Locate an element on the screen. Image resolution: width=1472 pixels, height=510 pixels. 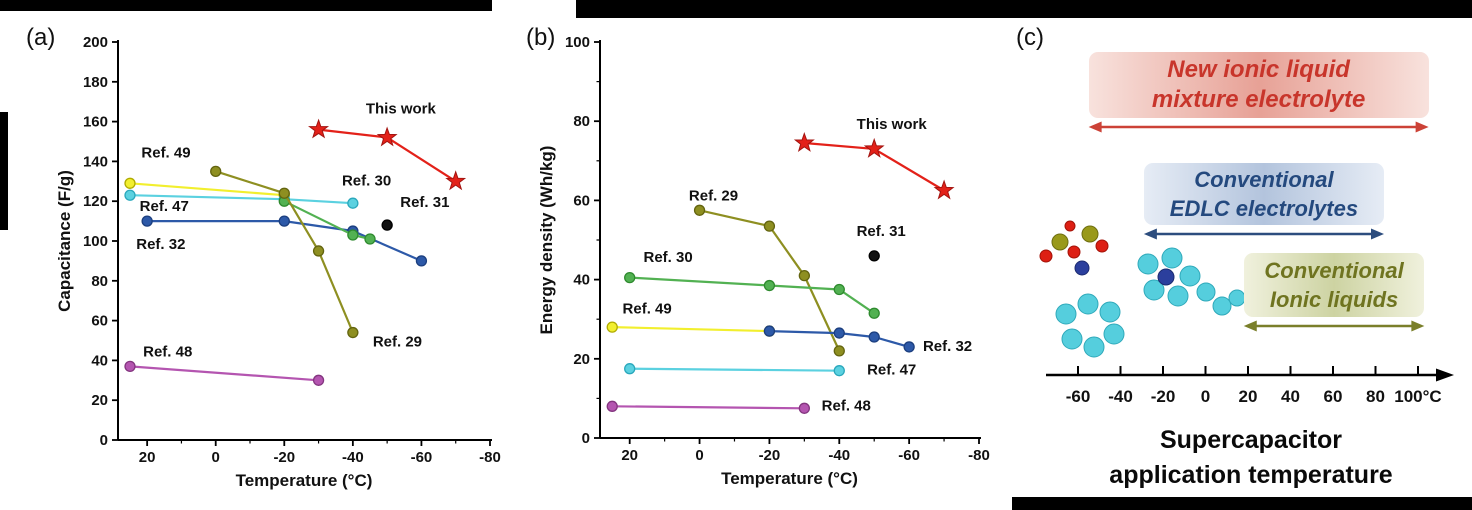
ionic-liquids-range-band: Conventional Ionic liquids is located at coordinates (1334, 285).